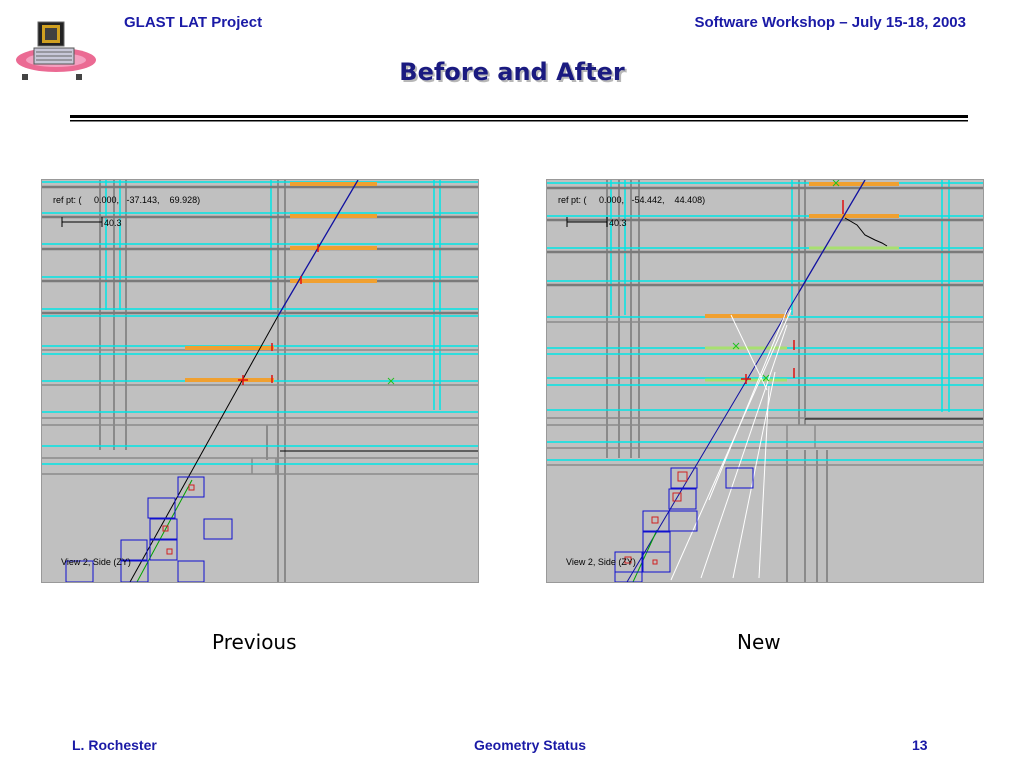 The width and height of the screenshot is (1024, 768). I want to click on footer-topic: Geometry Status, so click(530, 745).